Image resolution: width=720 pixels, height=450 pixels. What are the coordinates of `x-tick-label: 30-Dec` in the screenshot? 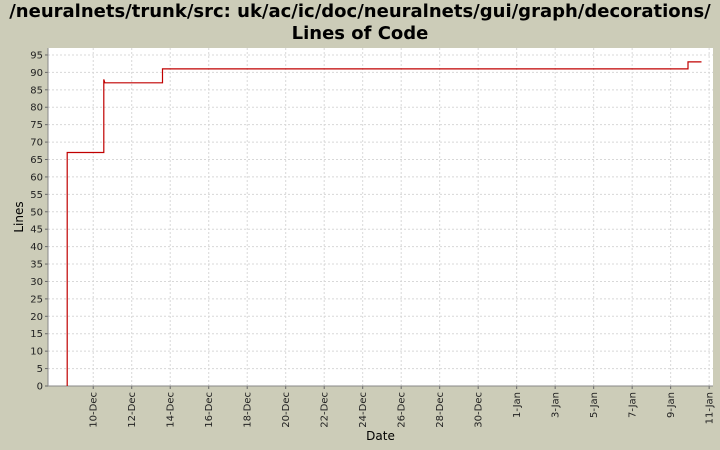 It's located at (479, 410).